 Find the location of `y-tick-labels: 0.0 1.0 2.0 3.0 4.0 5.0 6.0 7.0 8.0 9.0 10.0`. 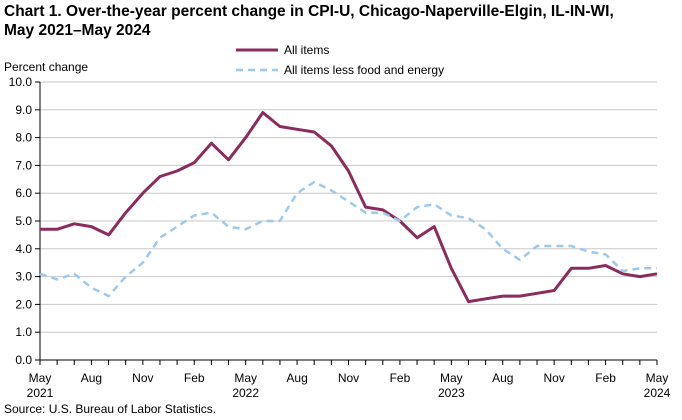

y-tick-labels: 0.0 1.0 2.0 3.0 4.0 5.0 6.0 7.0 8.0 9.0 10.0 is located at coordinates (21, 221).